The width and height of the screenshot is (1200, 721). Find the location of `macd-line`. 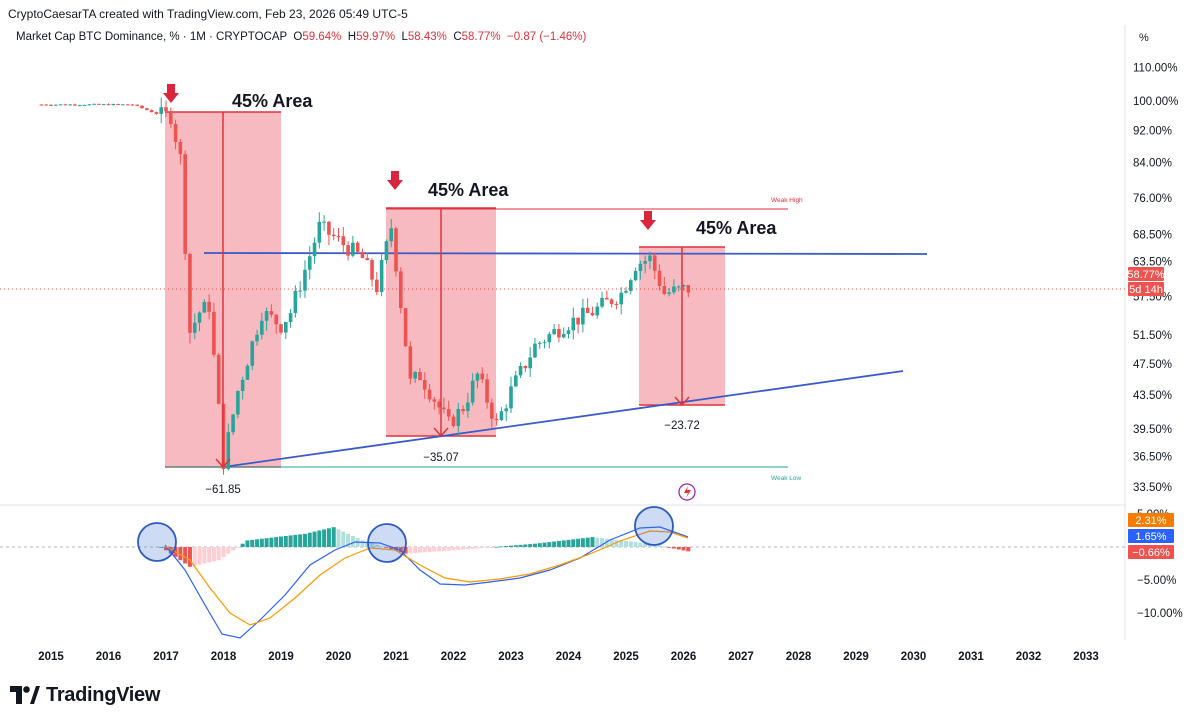

macd-line is located at coordinates (426, 582).